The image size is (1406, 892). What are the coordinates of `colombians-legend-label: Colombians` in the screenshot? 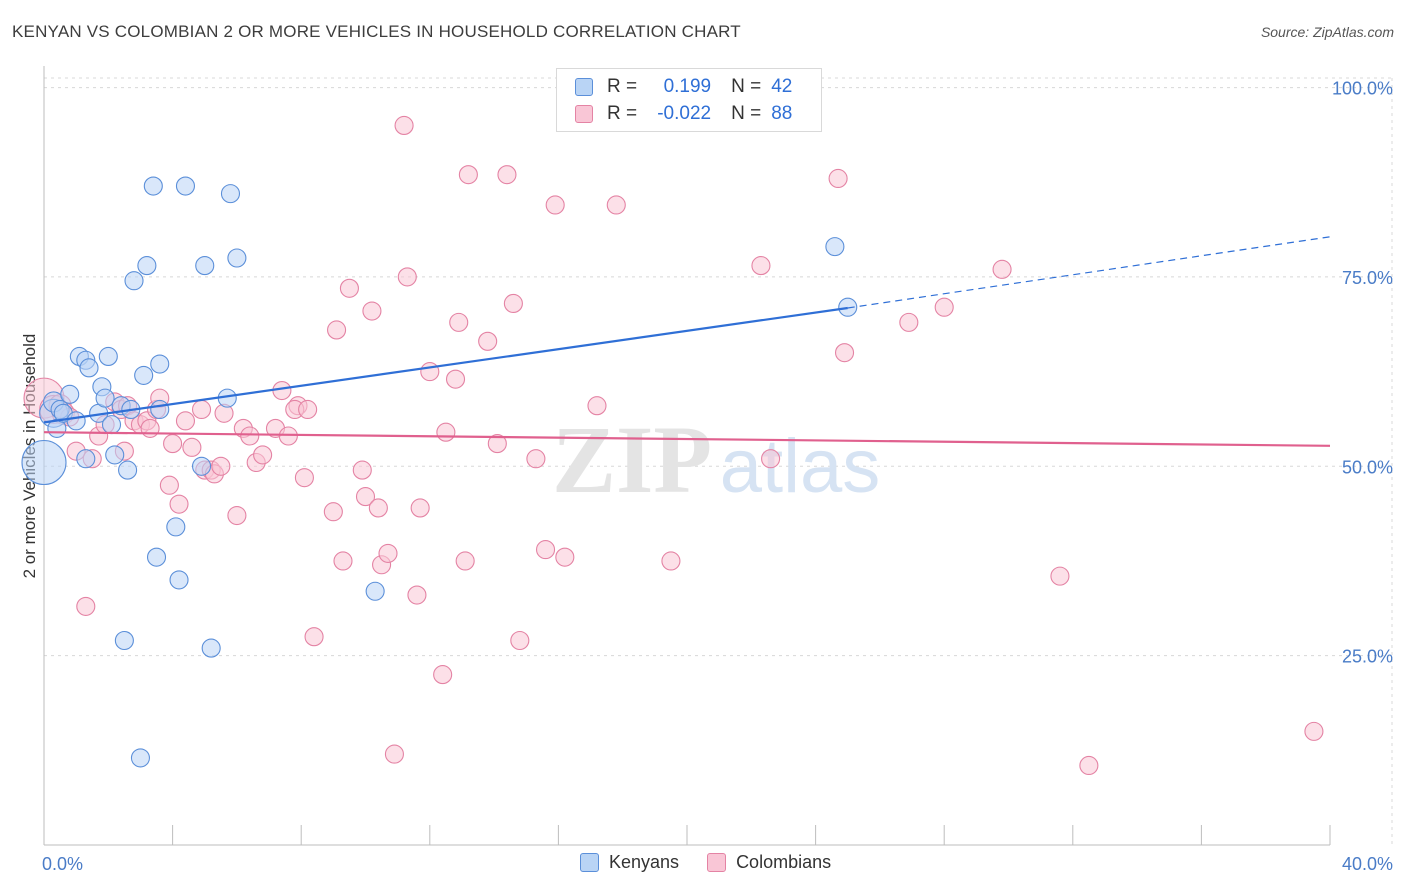 It's located at (784, 862).